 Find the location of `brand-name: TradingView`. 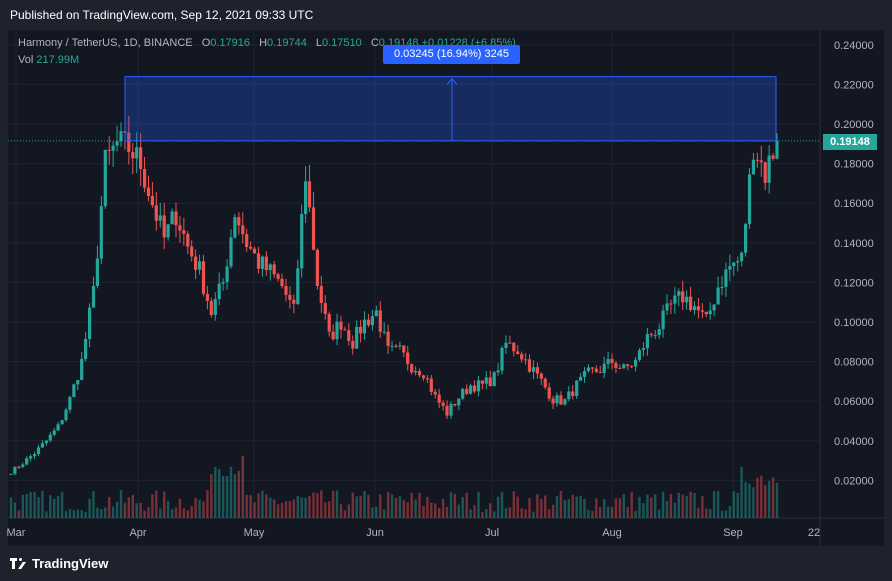

brand-name: TradingView is located at coordinates (70, 563).